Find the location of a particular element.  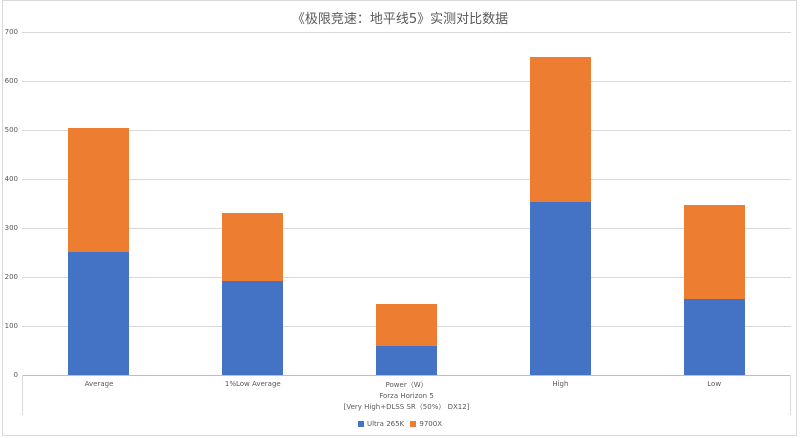

y-tick-label: 100 is located at coordinates (11, 326).